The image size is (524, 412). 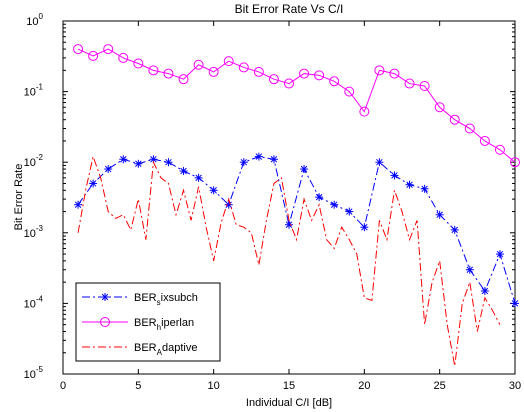 What do you see at coordinates (63, 386) in the screenshot?
I see `x-tick-label: 0` at bounding box center [63, 386].